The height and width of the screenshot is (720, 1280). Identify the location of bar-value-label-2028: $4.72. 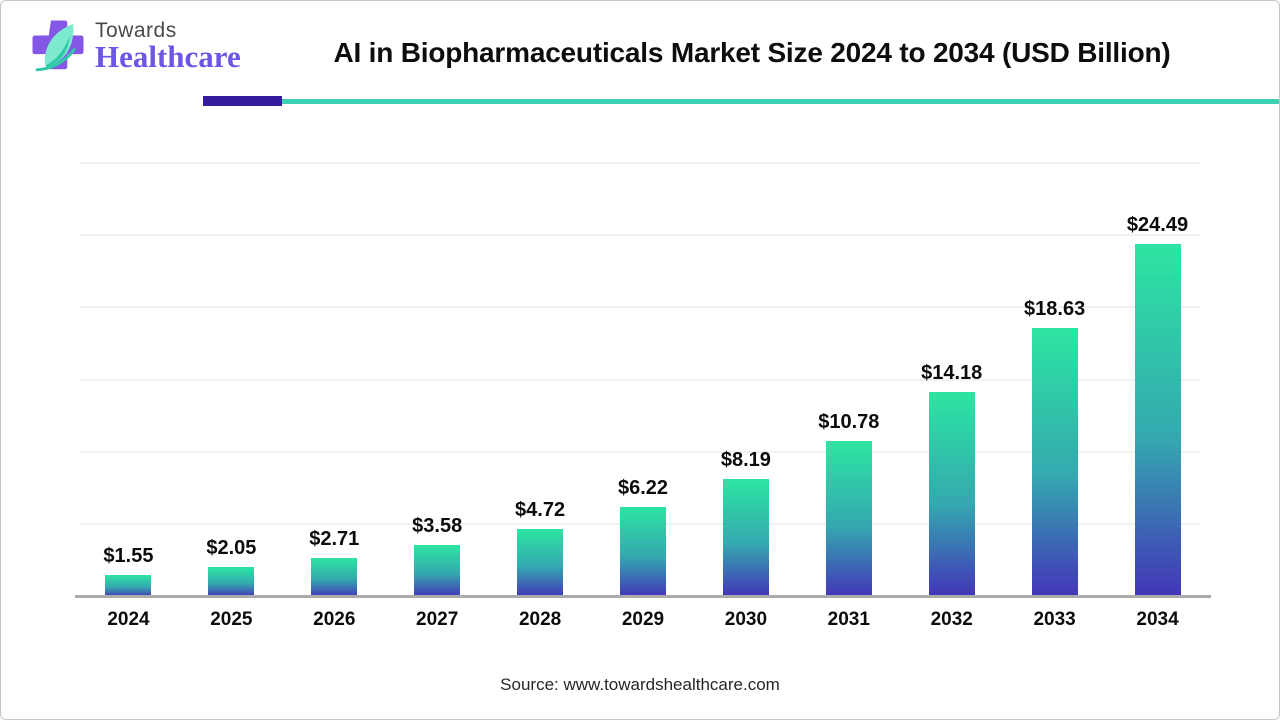
(540, 509).